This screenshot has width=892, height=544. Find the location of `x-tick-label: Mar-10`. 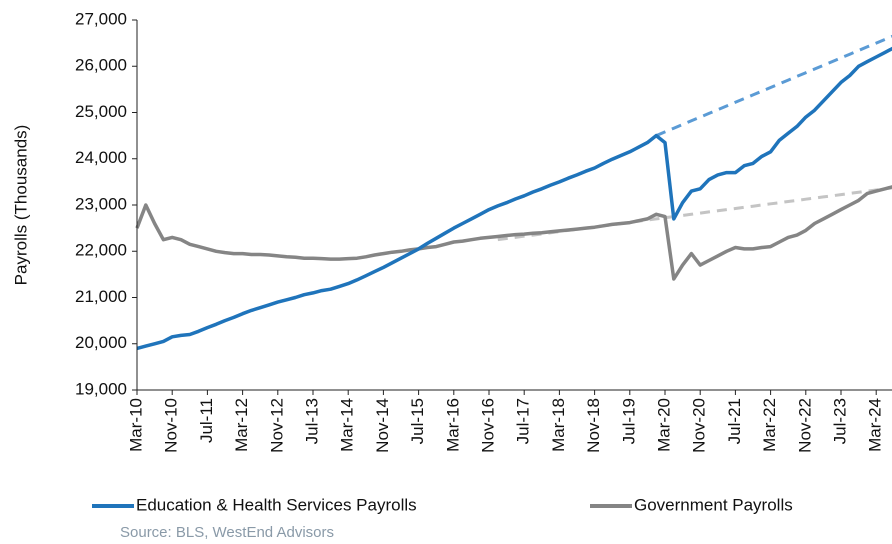

x-tick-label: Mar-10 is located at coordinates (135, 425).